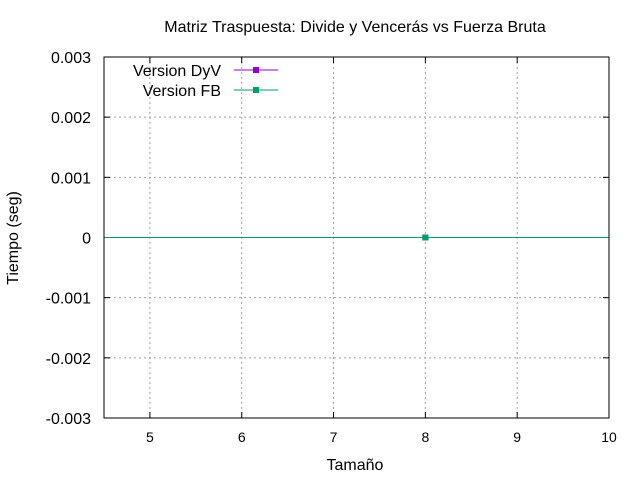  What do you see at coordinates (71, 178) in the screenshot?
I see `y-tick-label: 0.001` at bounding box center [71, 178].